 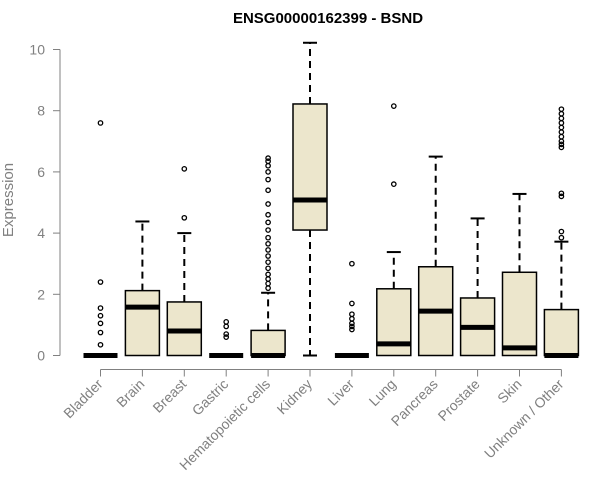 What do you see at coordinates (45, 203) in the screenshot?
I see `y-axis: 0 2 4 6 8 10` at bounding box center [45, 203].